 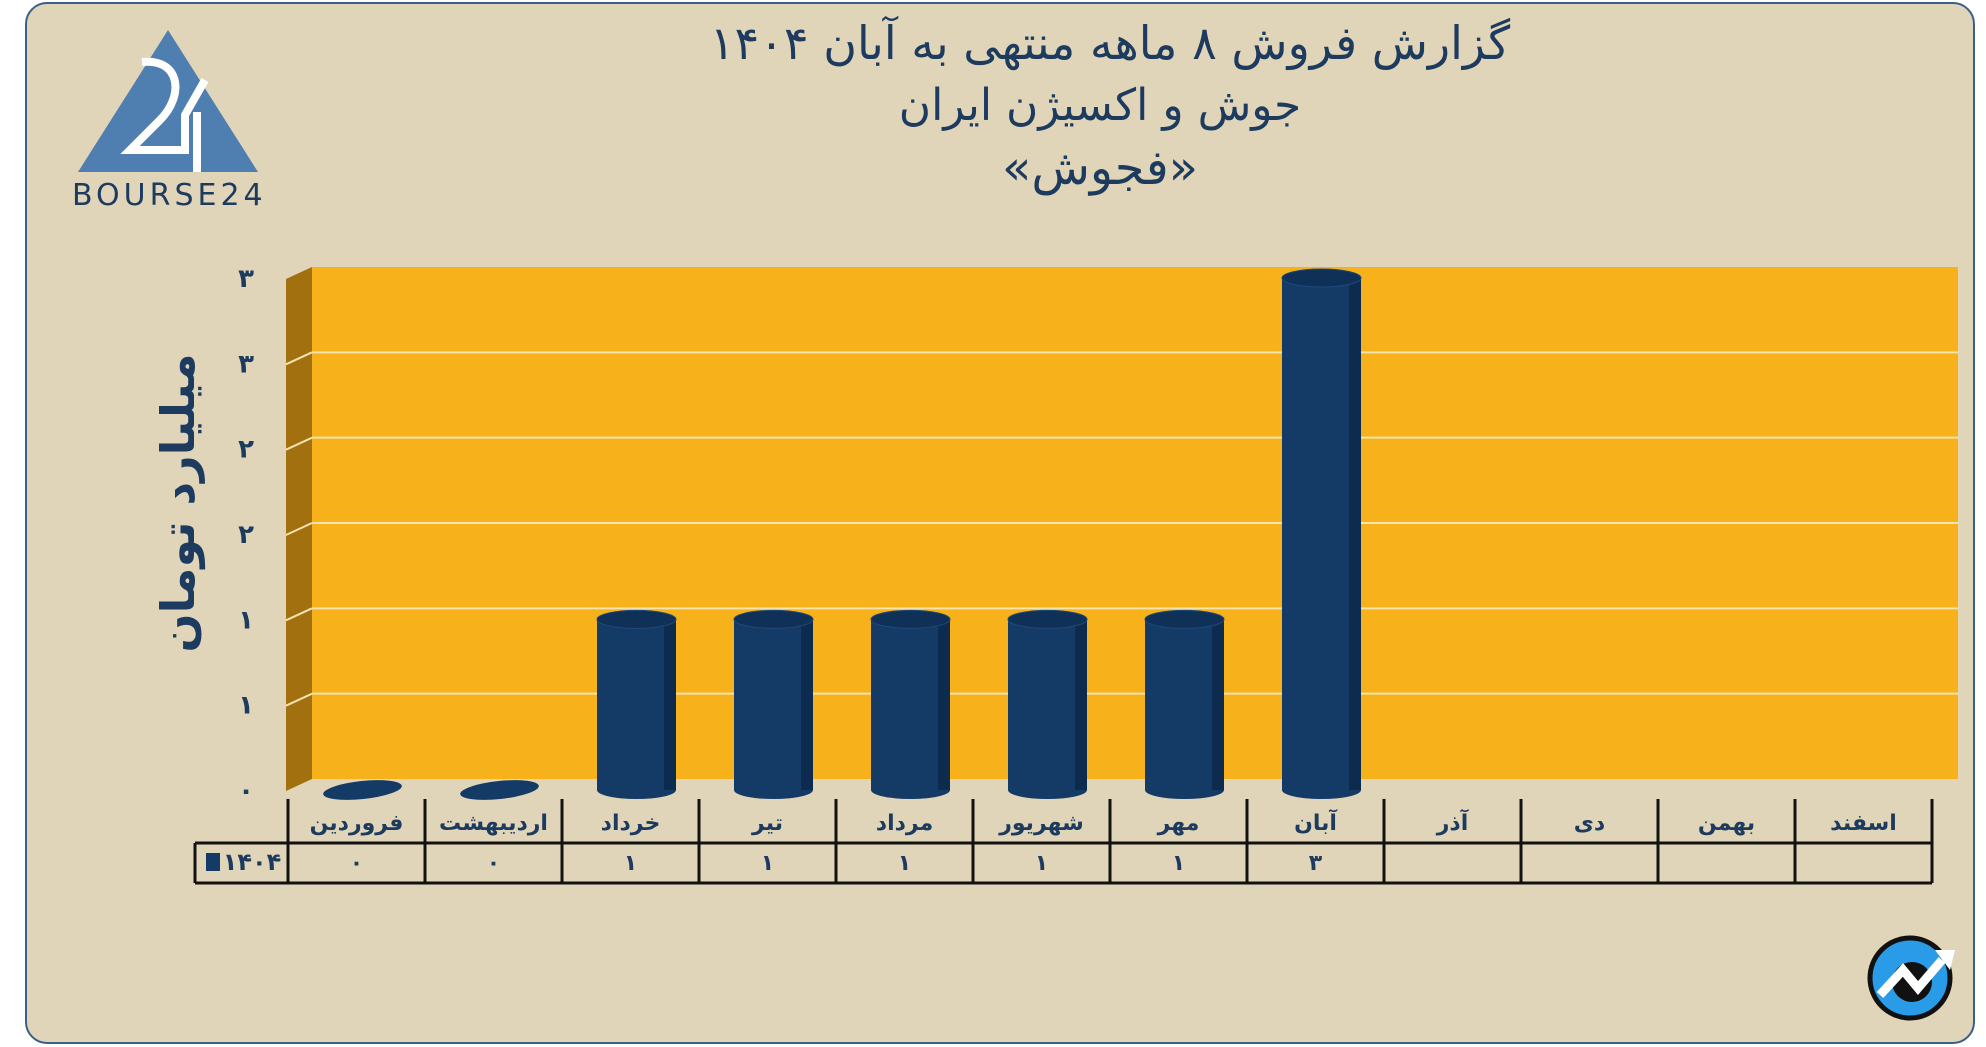 I want to click on category-label: شهریور, so click(x=1041, y=823).